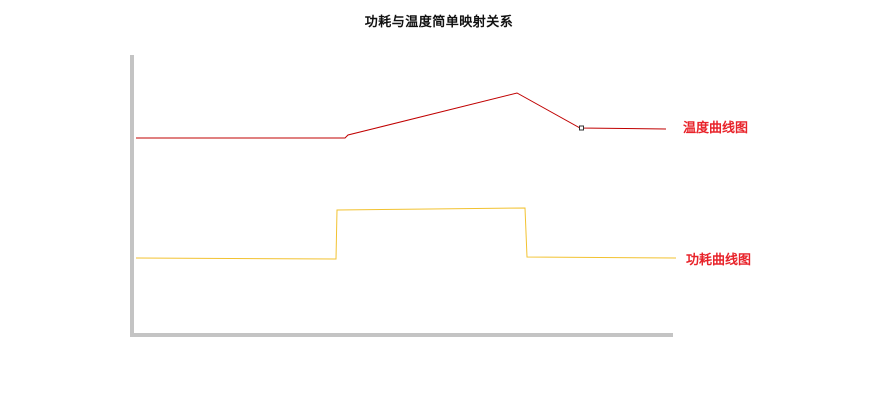  Describe the element at coordinates (406, 233) in the screenshot. I see `power-curve` at that location.